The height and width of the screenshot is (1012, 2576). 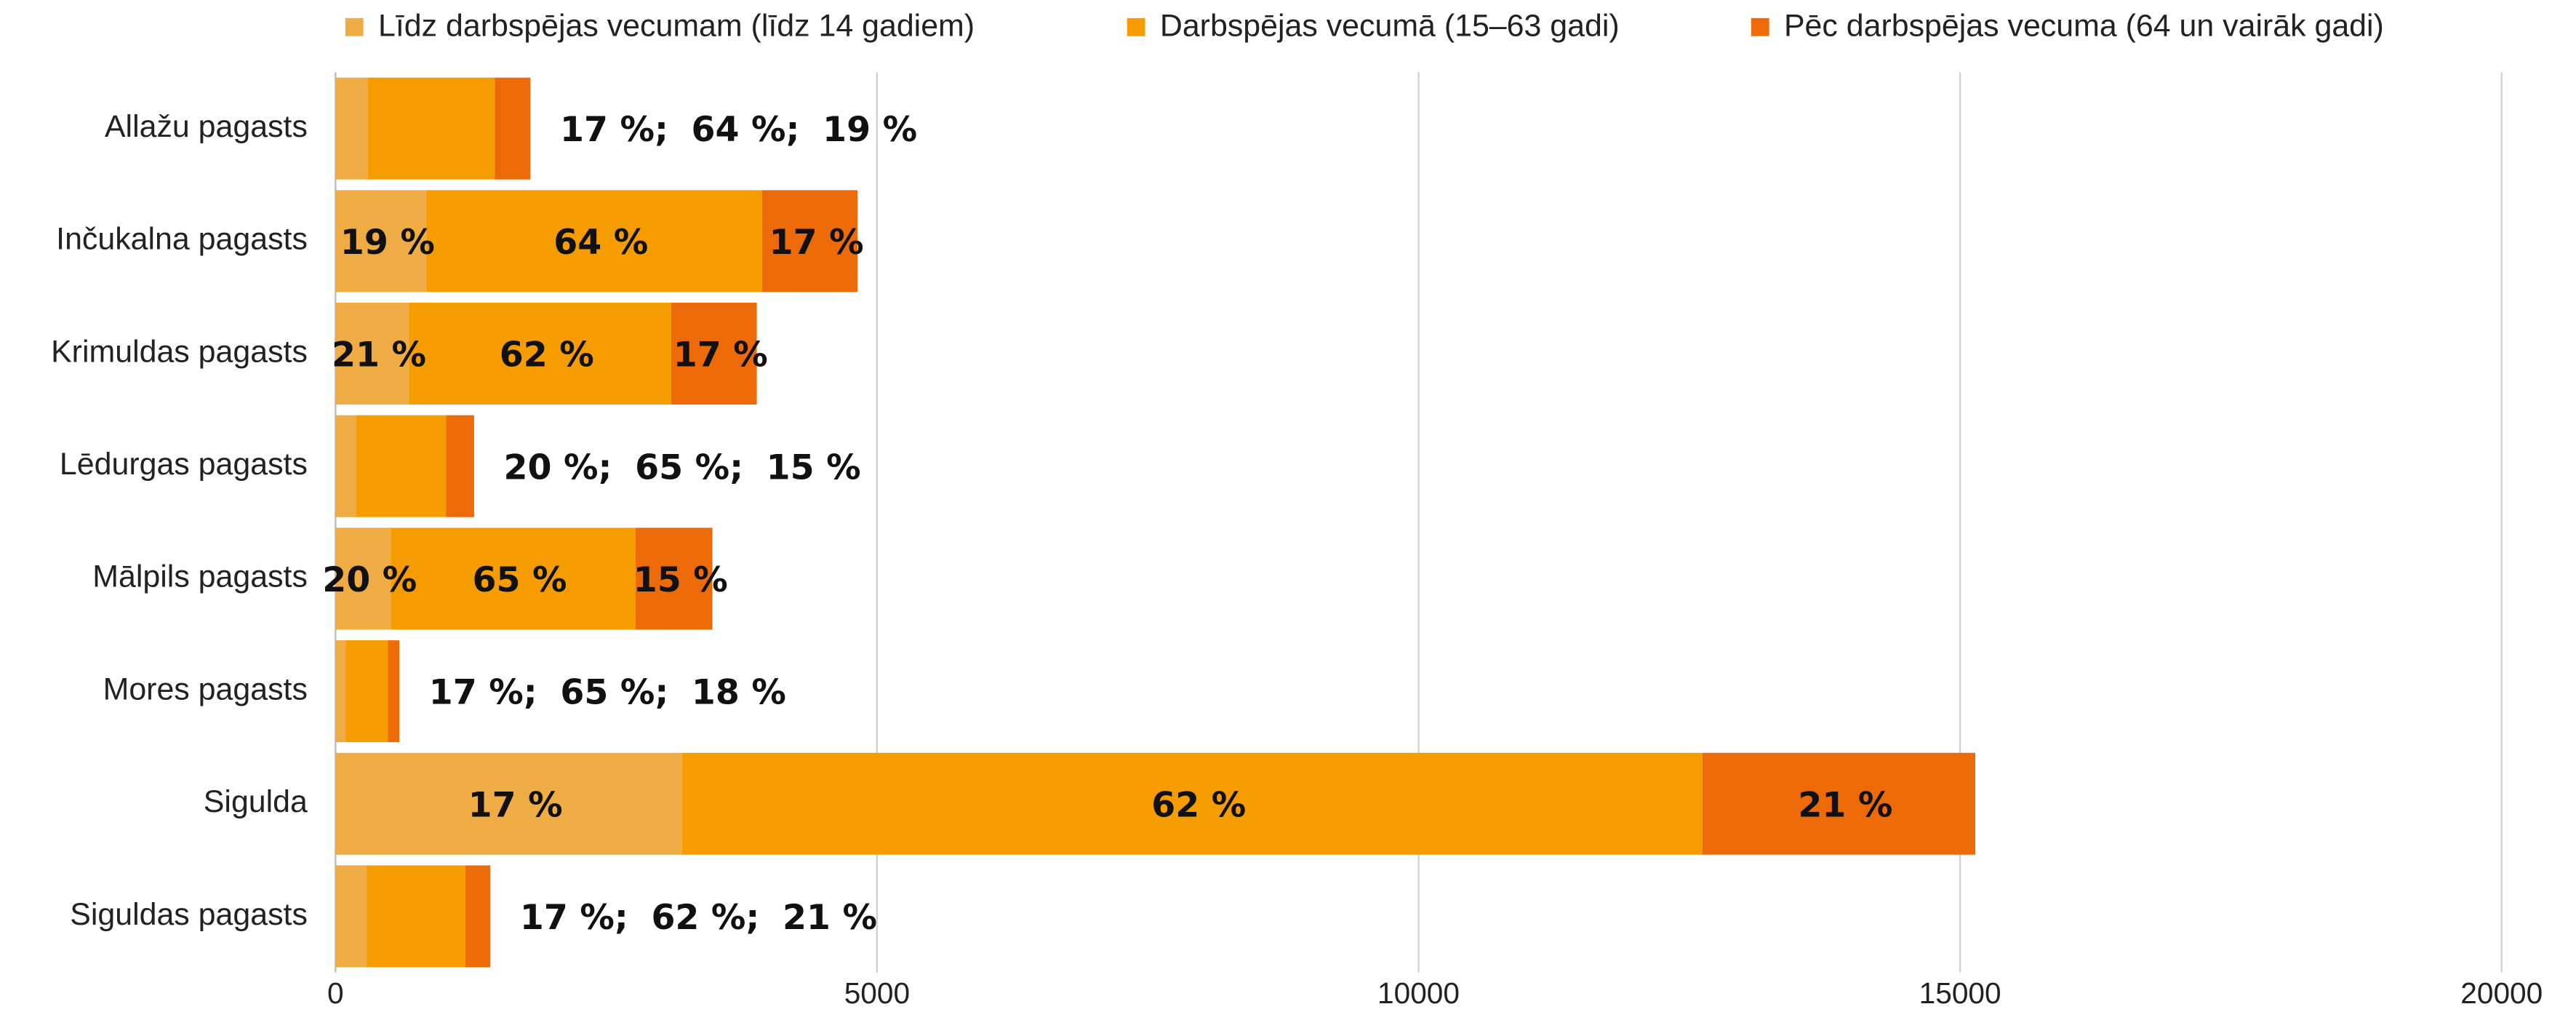 What do you see at coordinates (877, 993) in the screenshot?
I see `x-tick-label: 5000` at bounding box center [877, 993].